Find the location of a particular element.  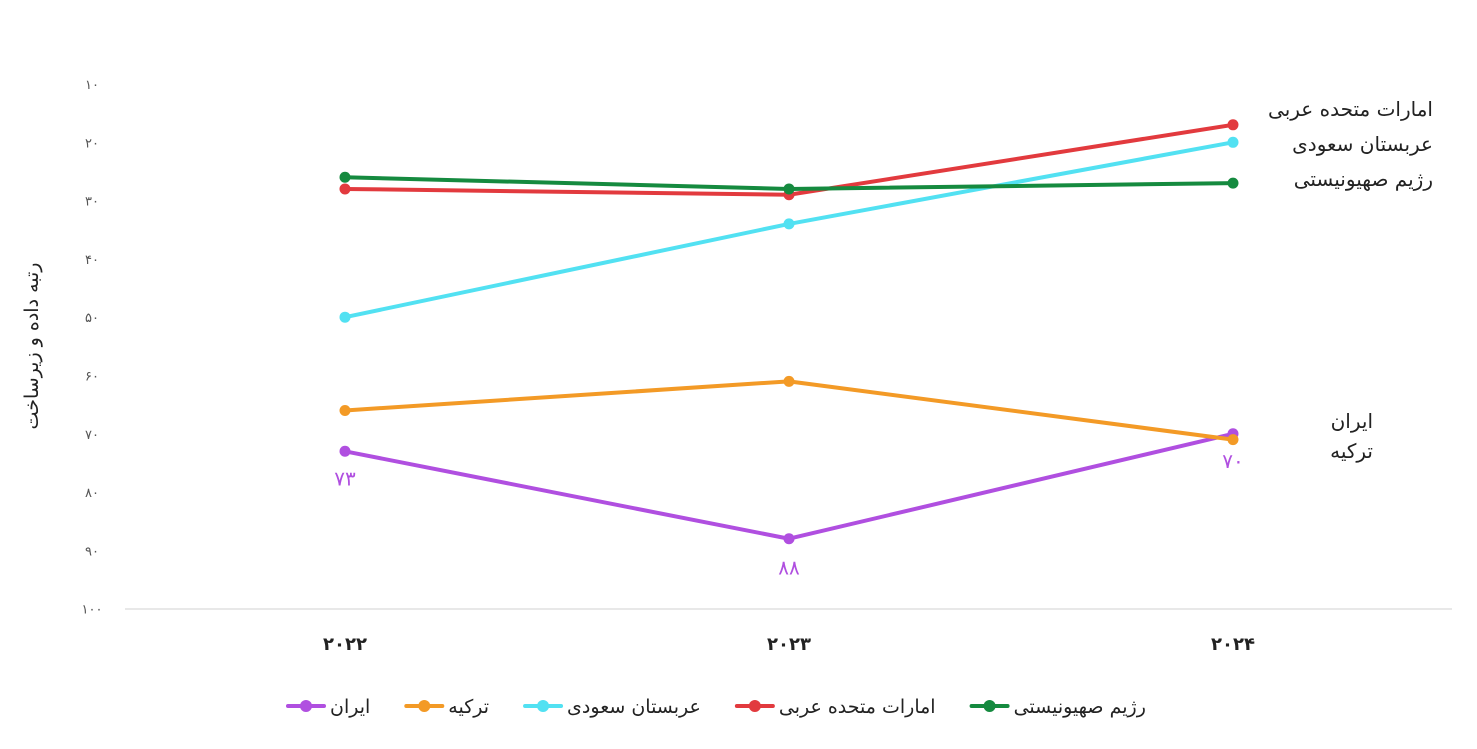

data-label: ۷۳ is located at coordinates (345, 478).